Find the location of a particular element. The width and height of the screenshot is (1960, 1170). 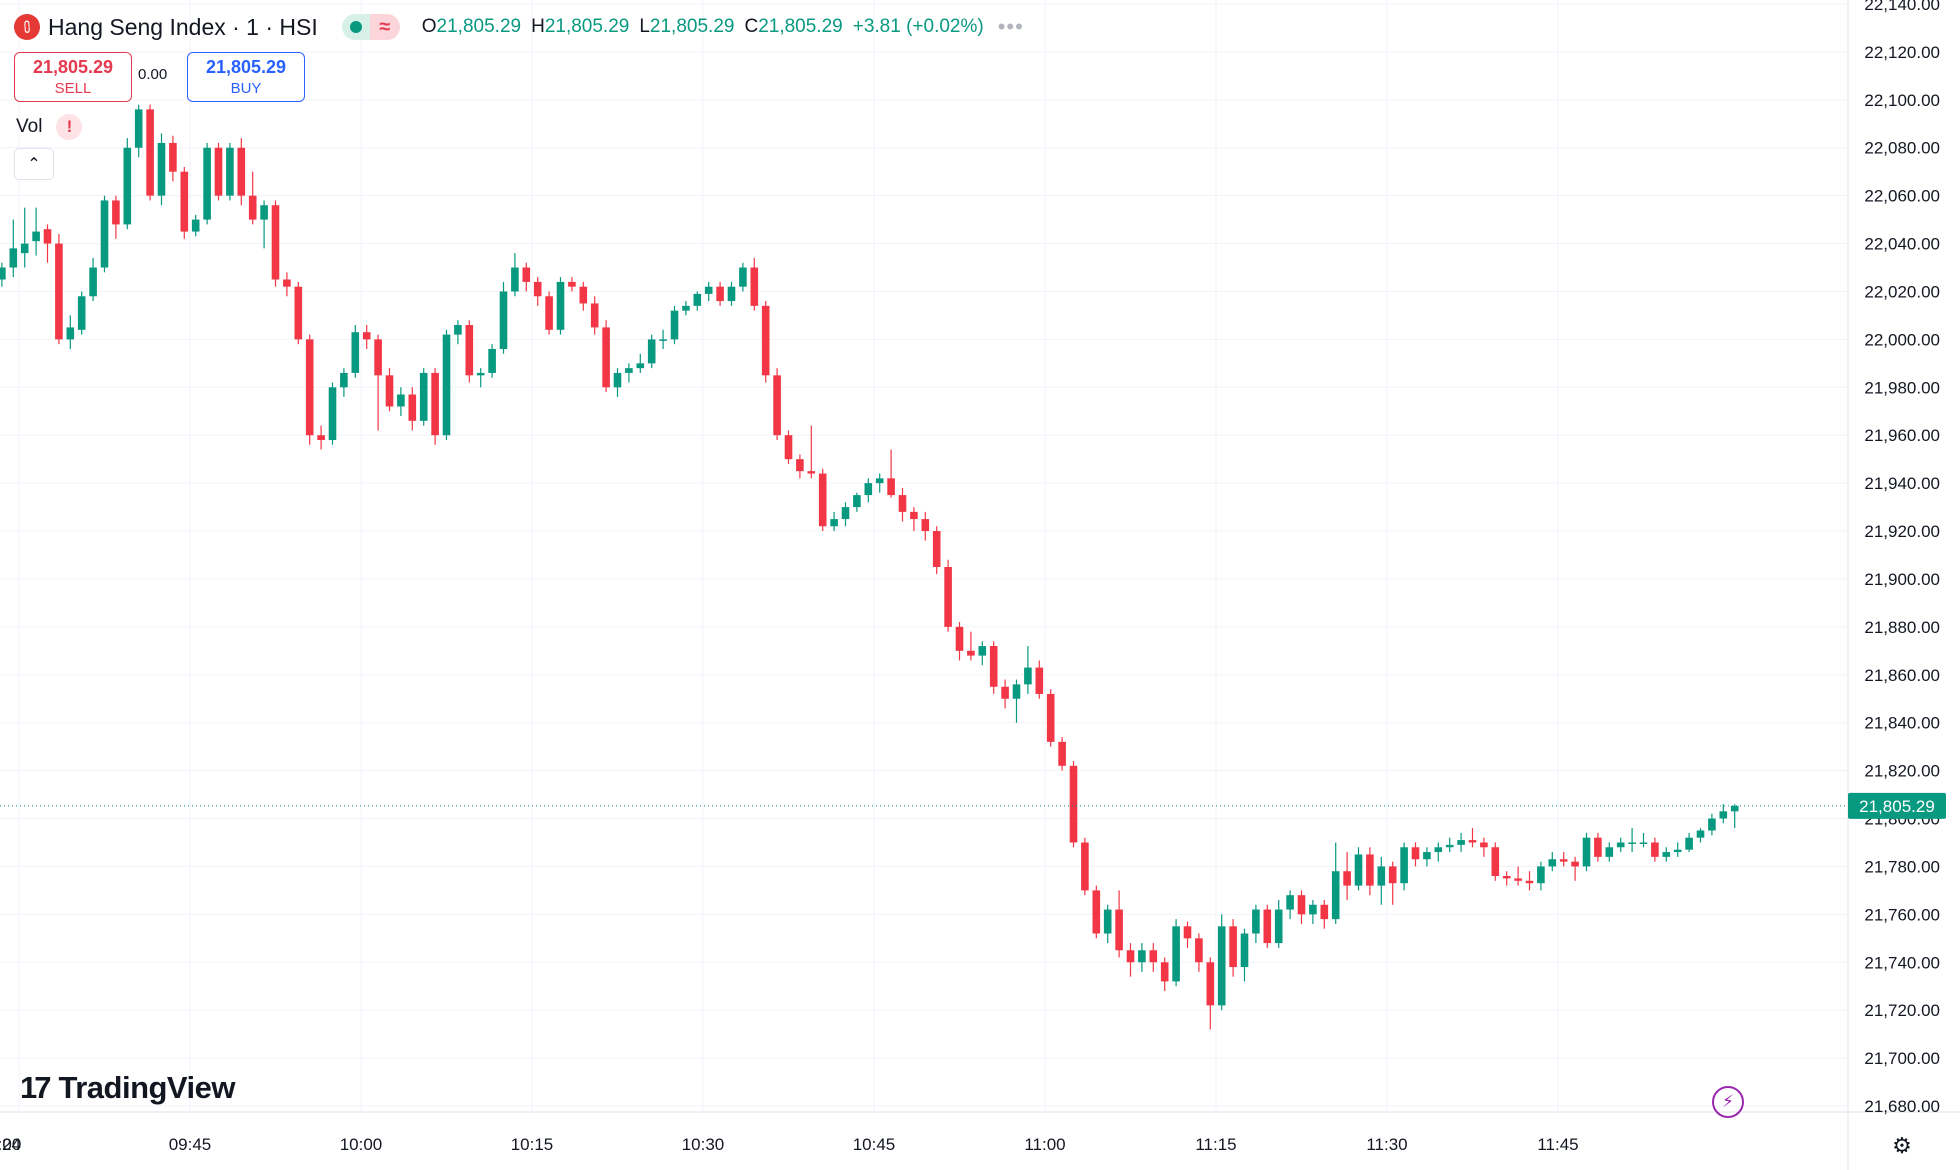

collapse-legend-button: ⌃ is located at coordinates (34, 164).